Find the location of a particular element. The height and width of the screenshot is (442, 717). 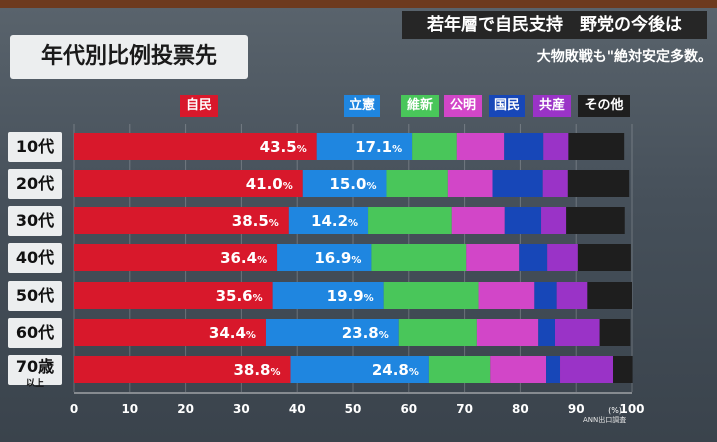

subheadline: 大物敗戦も"絶対安定多数。 is located at coordinates (624, 57).